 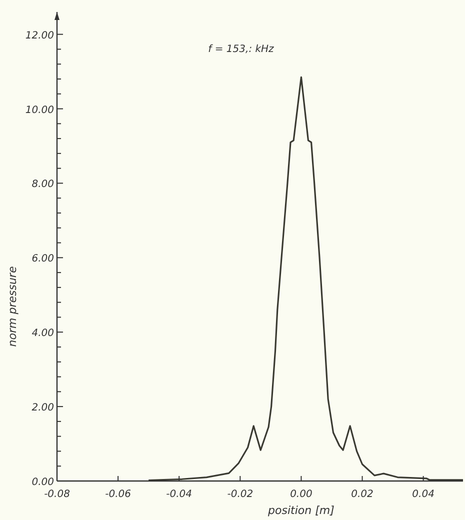 I want to click on y-axis-title: norm pressure, so click(x=12, y=306).